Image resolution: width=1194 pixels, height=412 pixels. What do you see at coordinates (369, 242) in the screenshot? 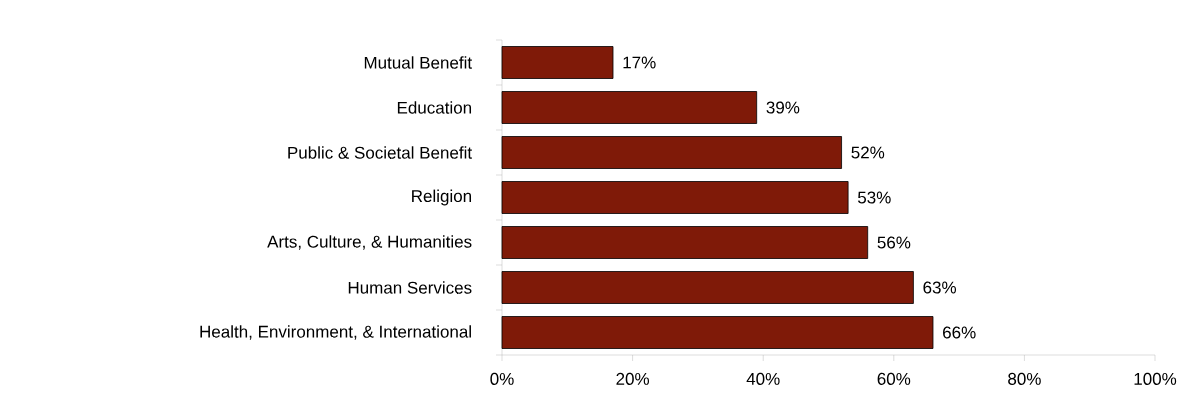
I see `y-tick-label: Arts, Culture, & Humanities` at bounding box center [369, 242].